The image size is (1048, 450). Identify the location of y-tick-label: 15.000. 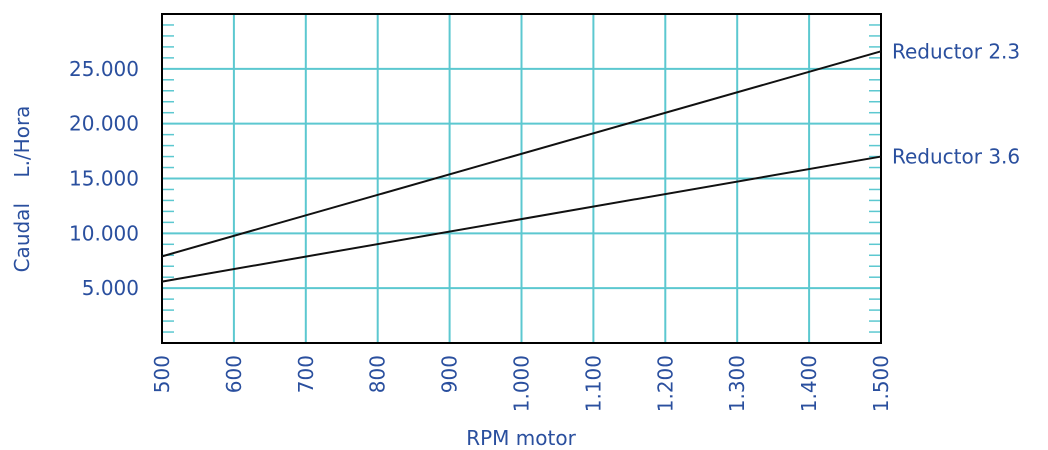
(104, 179).